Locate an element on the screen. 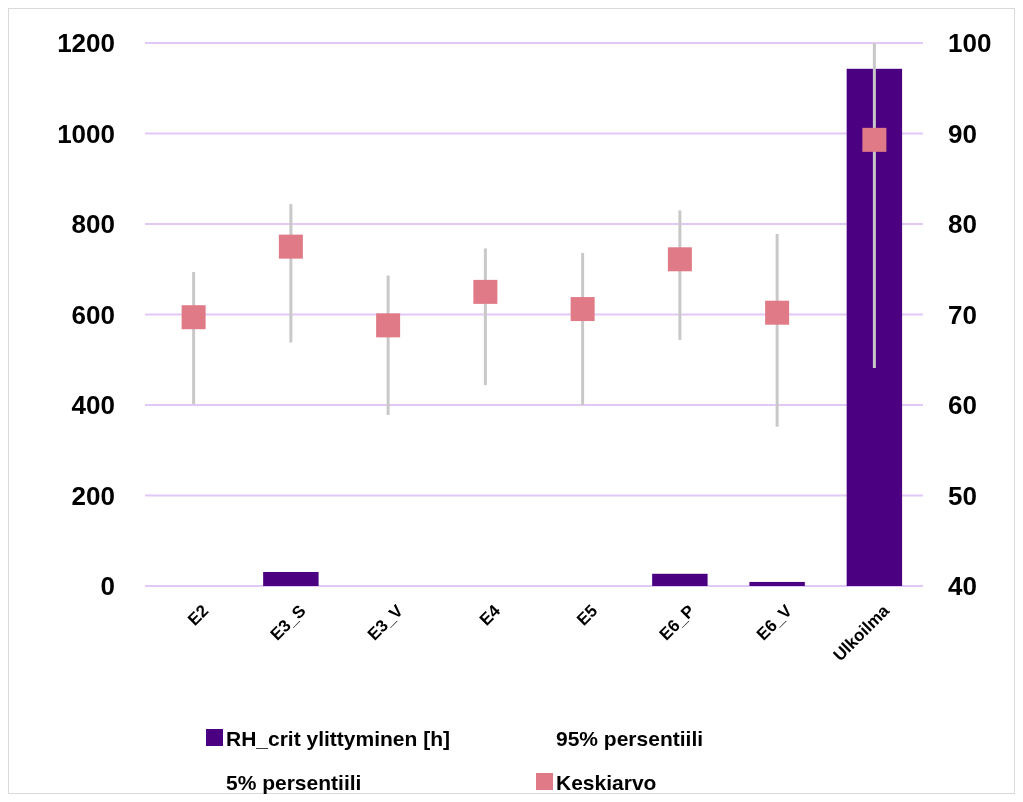  x-tick-label: E5 is located at coordinates (587, 615).